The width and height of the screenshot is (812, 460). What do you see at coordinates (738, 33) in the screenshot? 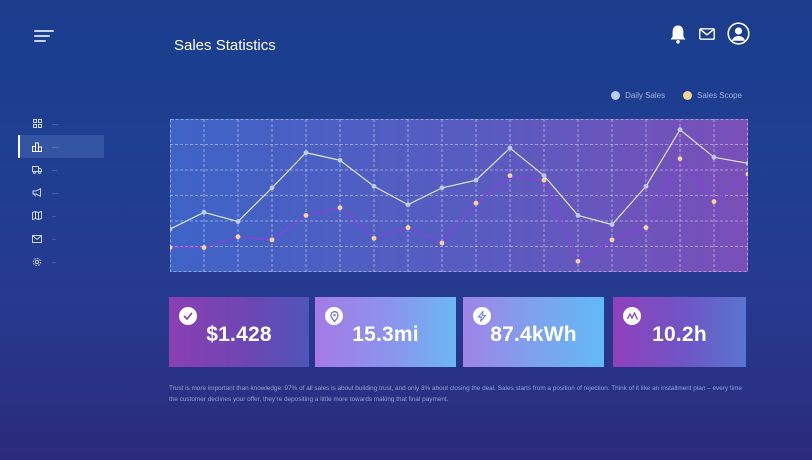
I see `user-avatar-icon` at bounding box center [738, 33].